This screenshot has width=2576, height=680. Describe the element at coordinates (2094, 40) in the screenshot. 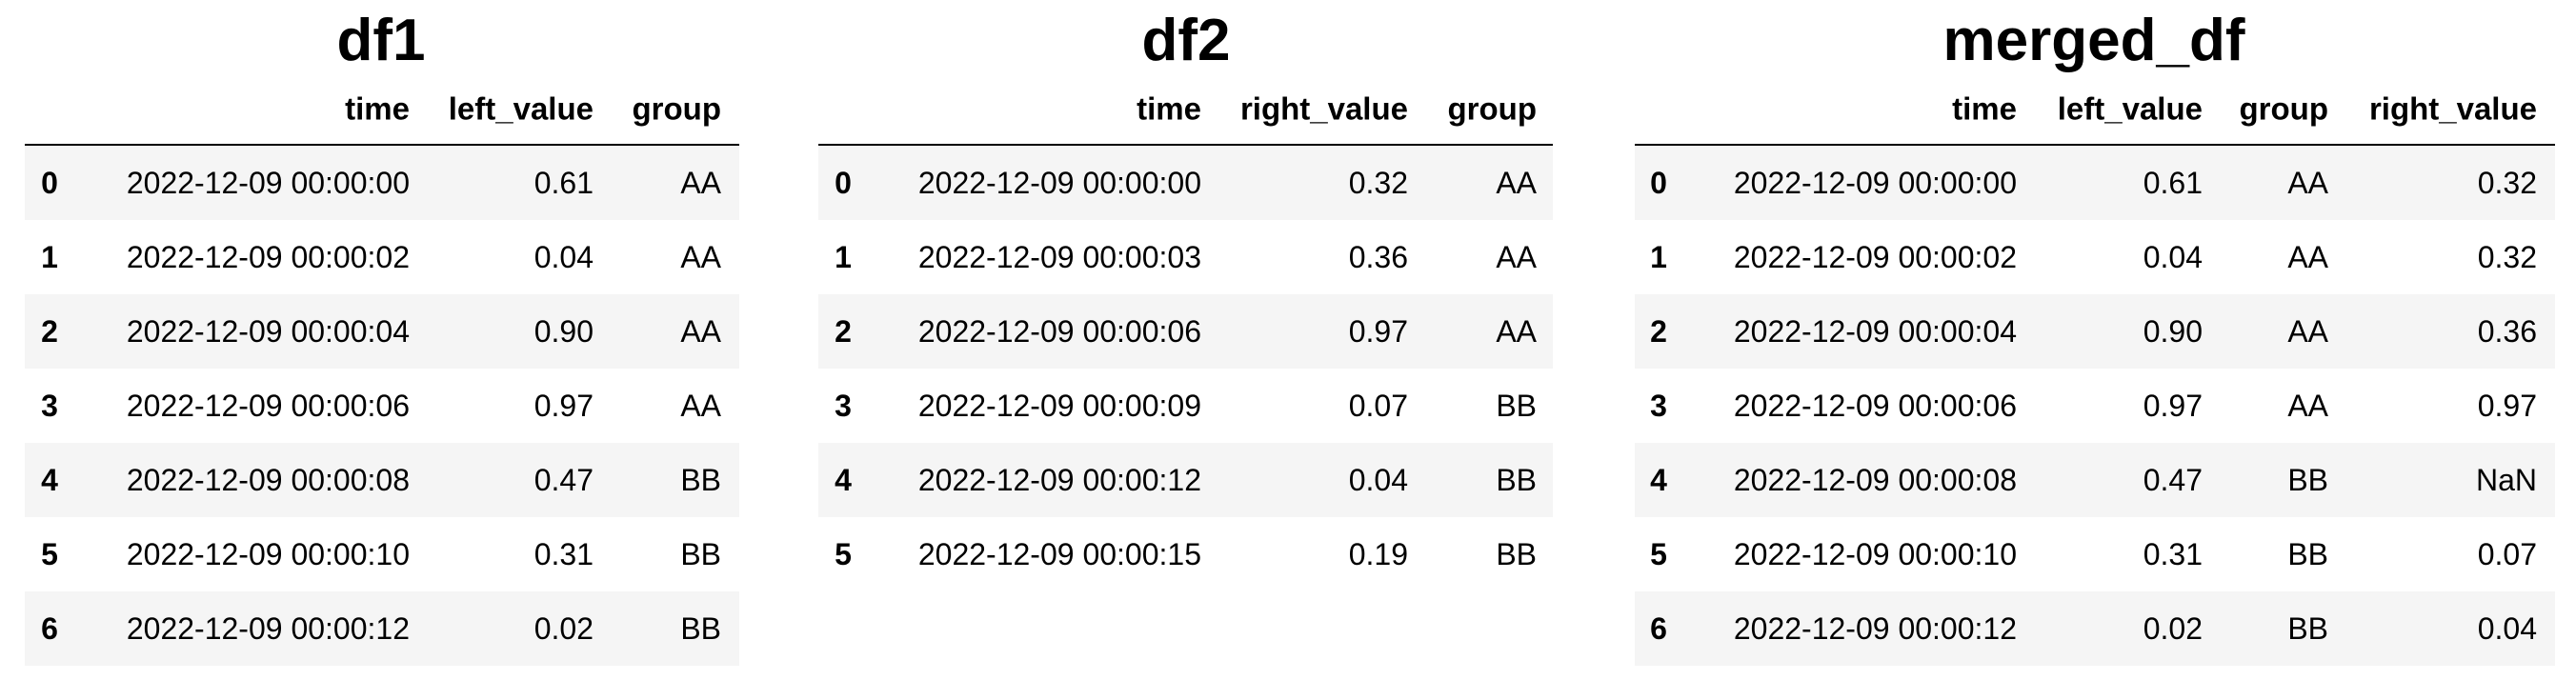

I see `table-title: merged_df` at that location.